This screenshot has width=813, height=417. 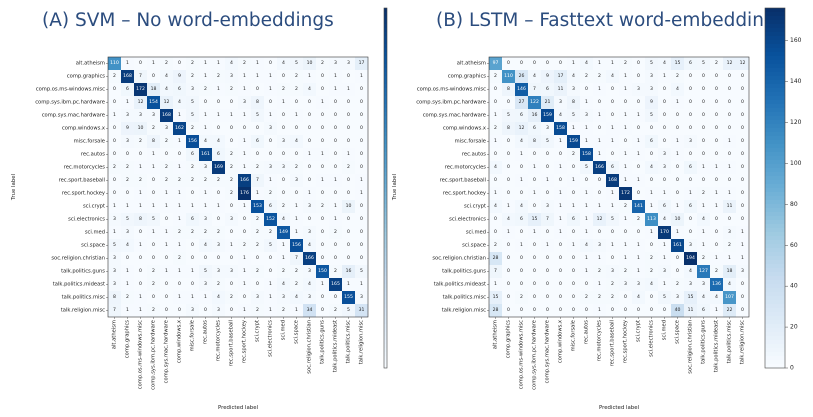 I want to click on y-tick-label: sci.med, so click(x=476, y=233).